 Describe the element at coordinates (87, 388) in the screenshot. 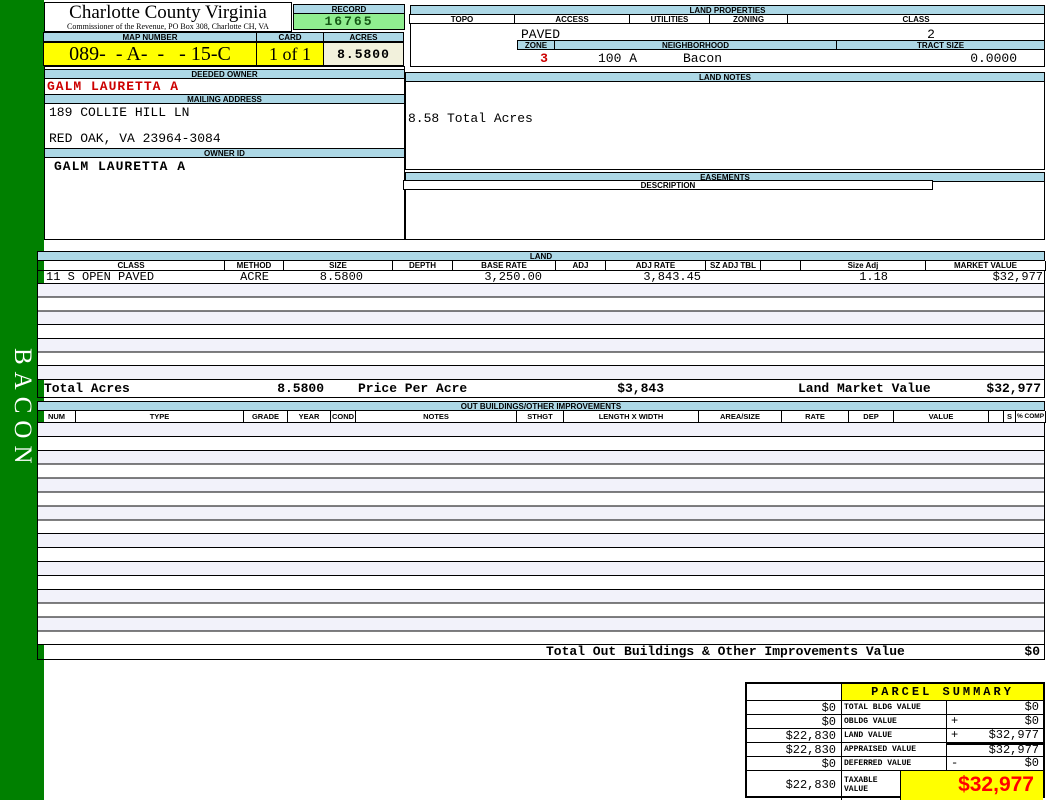

I see `total-acres-label: Total Acres` at that location.